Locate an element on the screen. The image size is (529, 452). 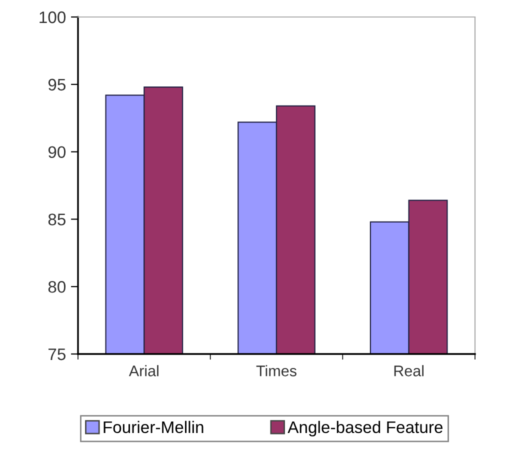
y-tick-label: 95 is located at coordinates (57, 84).